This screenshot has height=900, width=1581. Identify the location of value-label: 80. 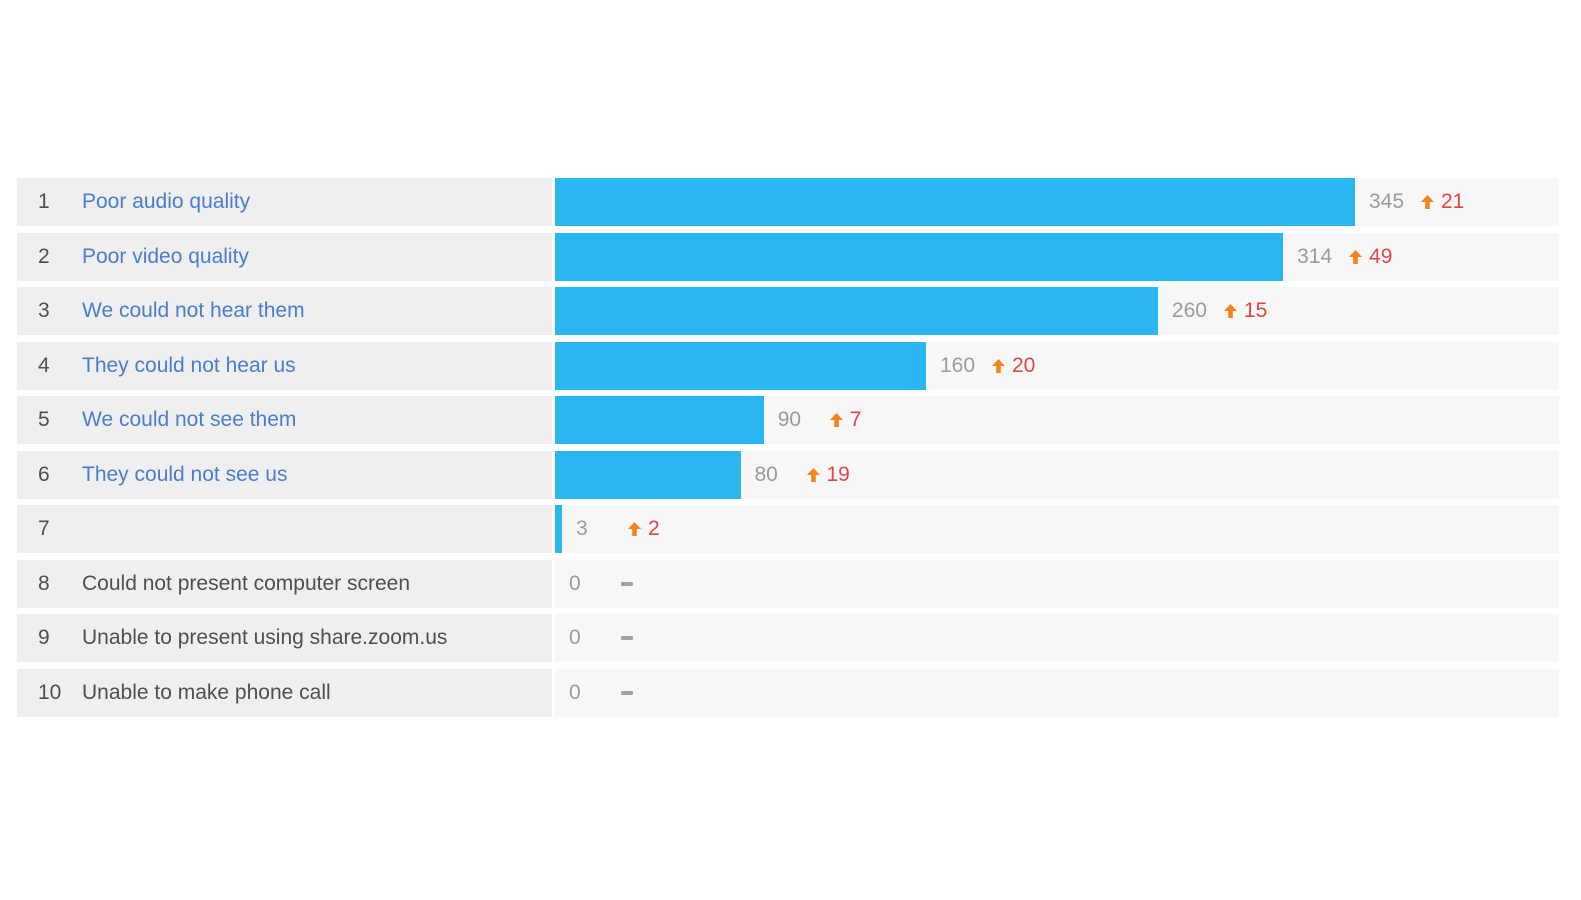
(766, 474).